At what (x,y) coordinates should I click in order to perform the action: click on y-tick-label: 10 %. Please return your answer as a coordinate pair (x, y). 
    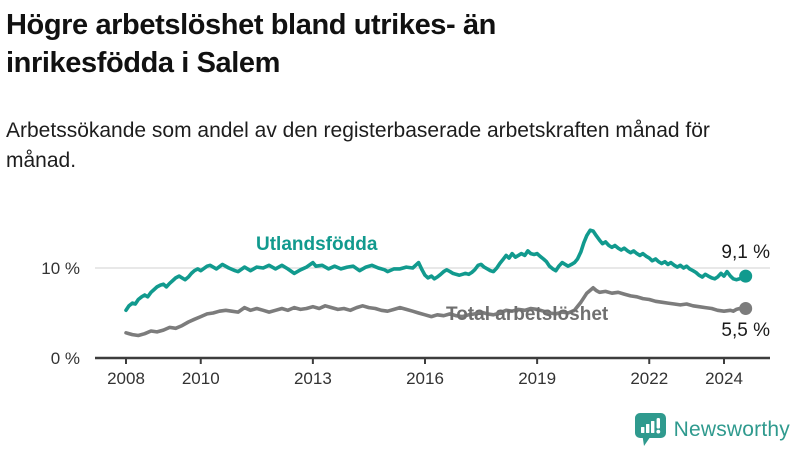
    Looking at the image, I should click on (60, 268).